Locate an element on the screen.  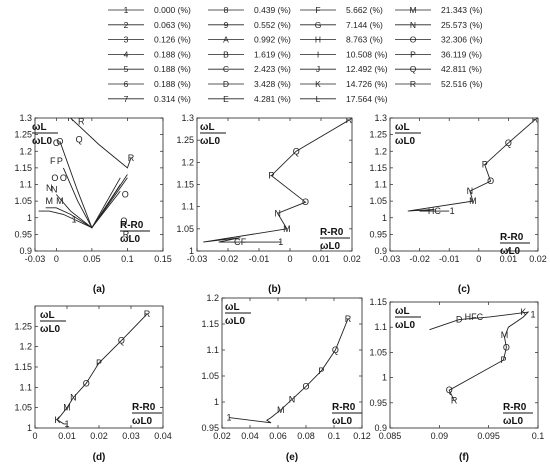
legend-entry: 3 0.126 (%) is located at coordinates (149, 40).